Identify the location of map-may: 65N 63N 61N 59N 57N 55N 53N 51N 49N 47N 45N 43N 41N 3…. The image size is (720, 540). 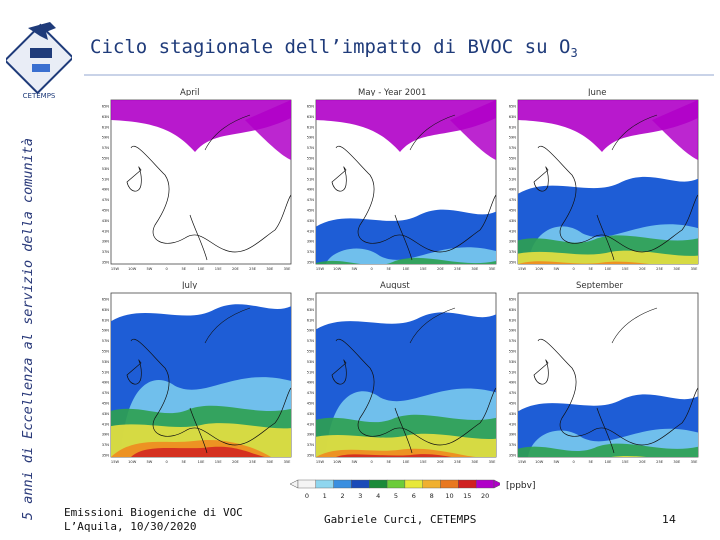
(400, 185).